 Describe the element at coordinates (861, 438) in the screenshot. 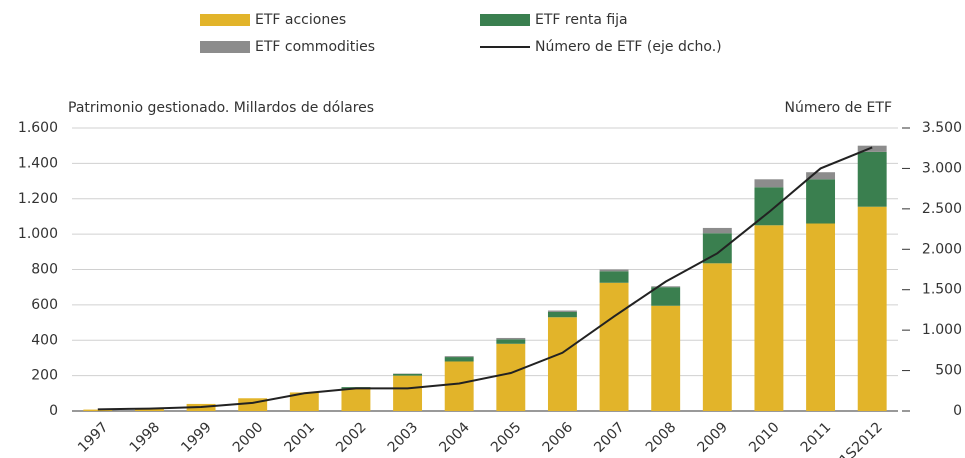

I see `x-tick-label: 1S2012` at that location.